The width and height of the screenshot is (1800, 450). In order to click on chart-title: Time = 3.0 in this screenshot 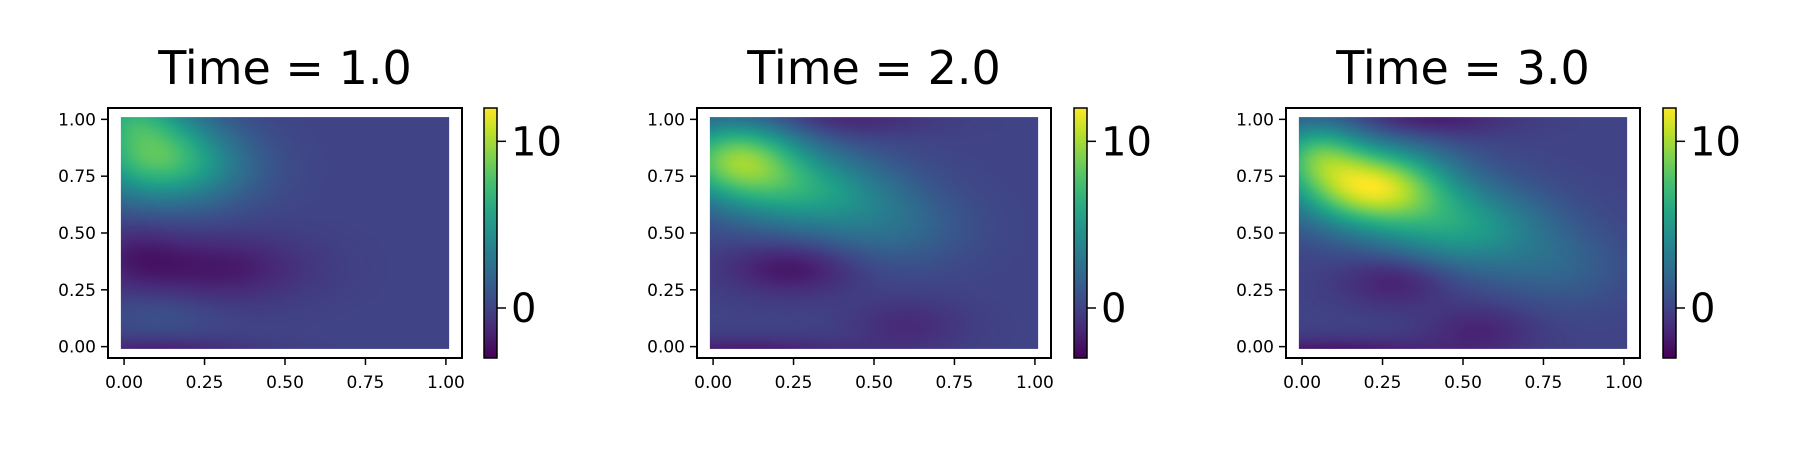, I will do `click(1462, 68)`.